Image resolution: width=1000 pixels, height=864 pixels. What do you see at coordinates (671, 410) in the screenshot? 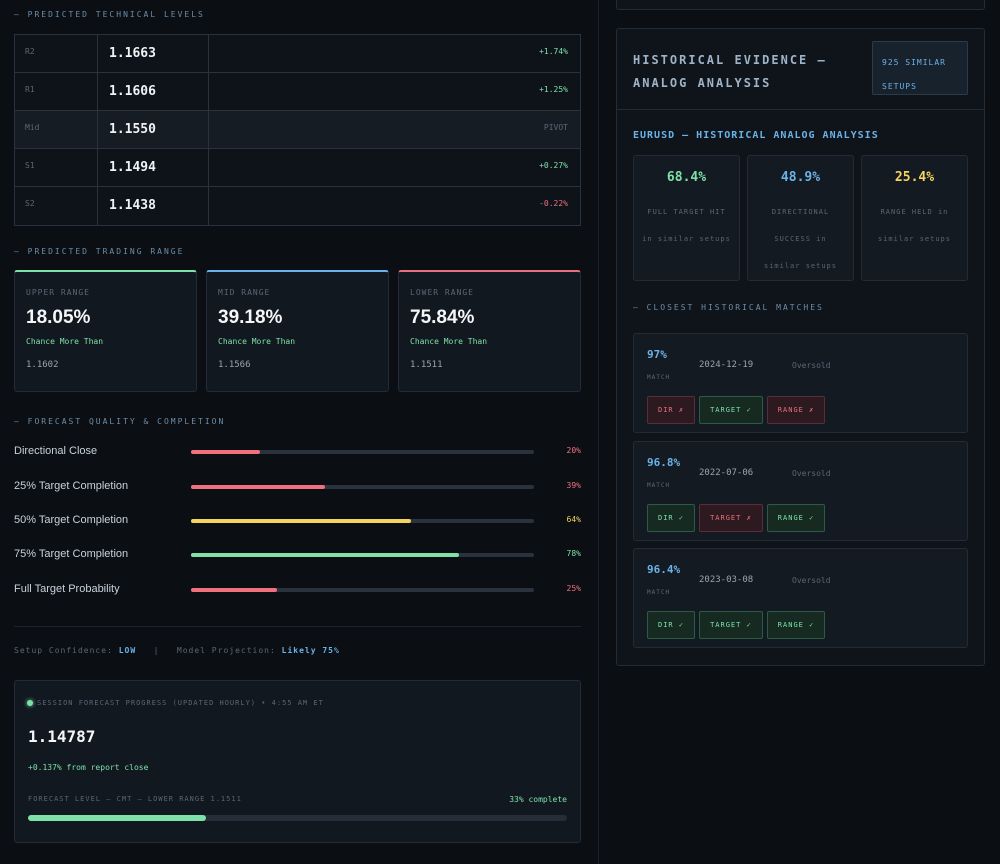
I see `match-outcome-tag: DIR ✗` at bounding box center [671, 410].